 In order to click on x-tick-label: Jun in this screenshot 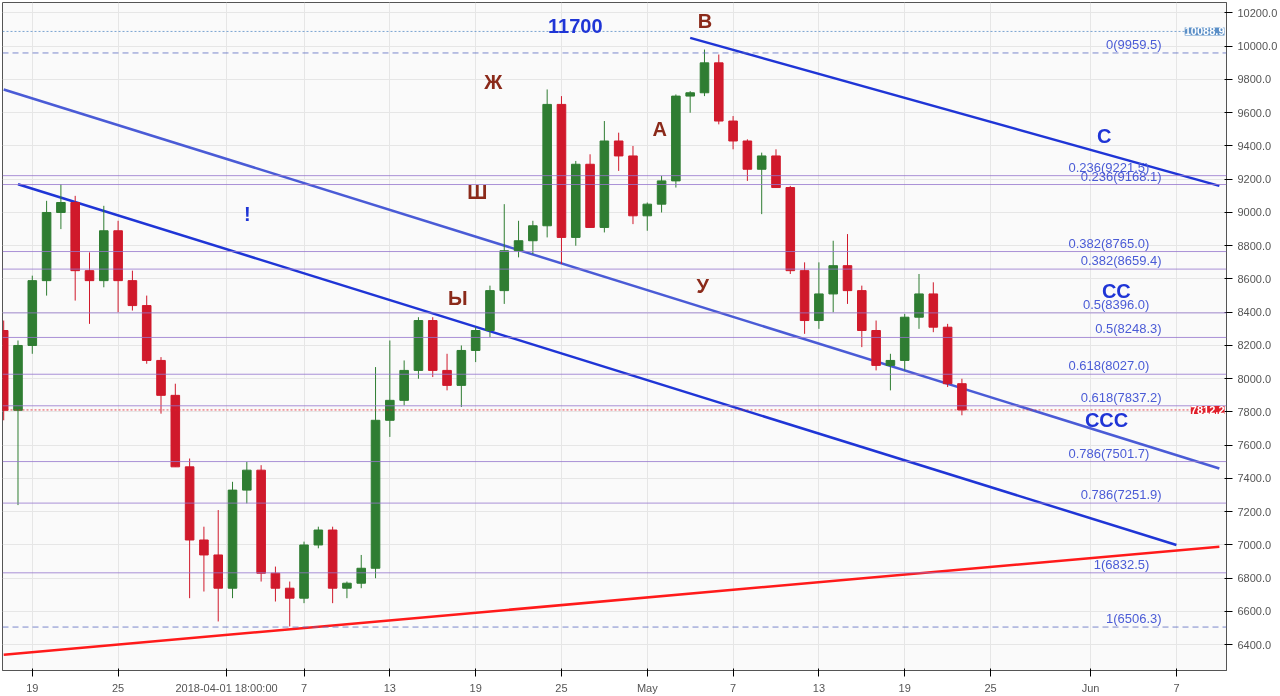, I will do `click(1090, 687)`.